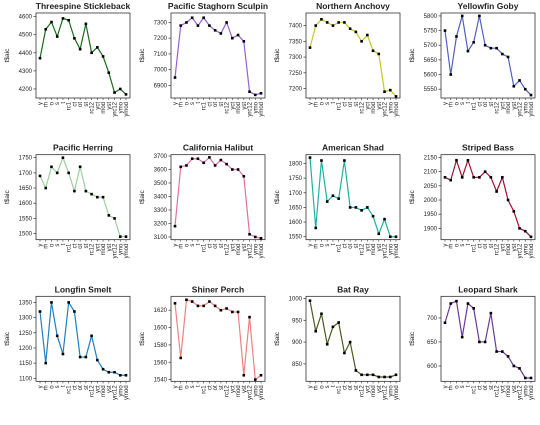 The image size is (540, 425). What do you see at coordinates (161, 363) in the screenshot?
I see `y-tick-label: 1560` at bounding box center [161, 363].